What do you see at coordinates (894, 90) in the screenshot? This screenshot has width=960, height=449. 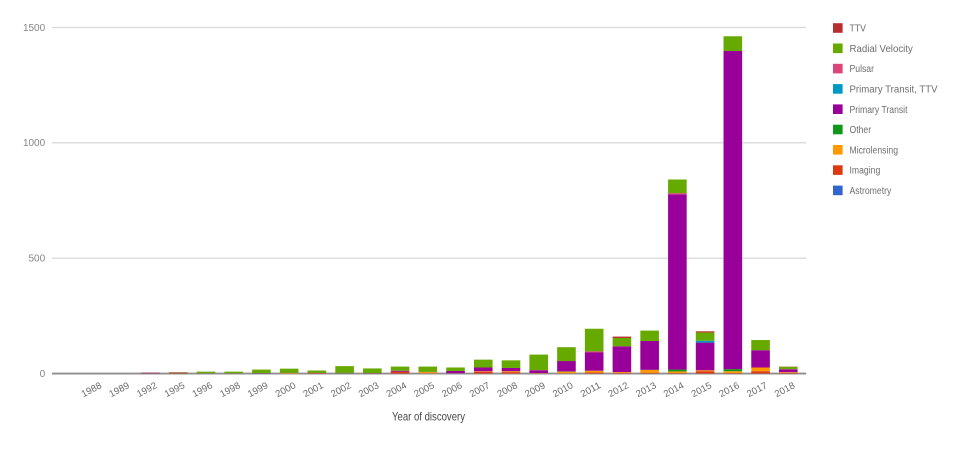 I see `svg-text: Primary Transit, TTV` at bounding box center [894, 90].